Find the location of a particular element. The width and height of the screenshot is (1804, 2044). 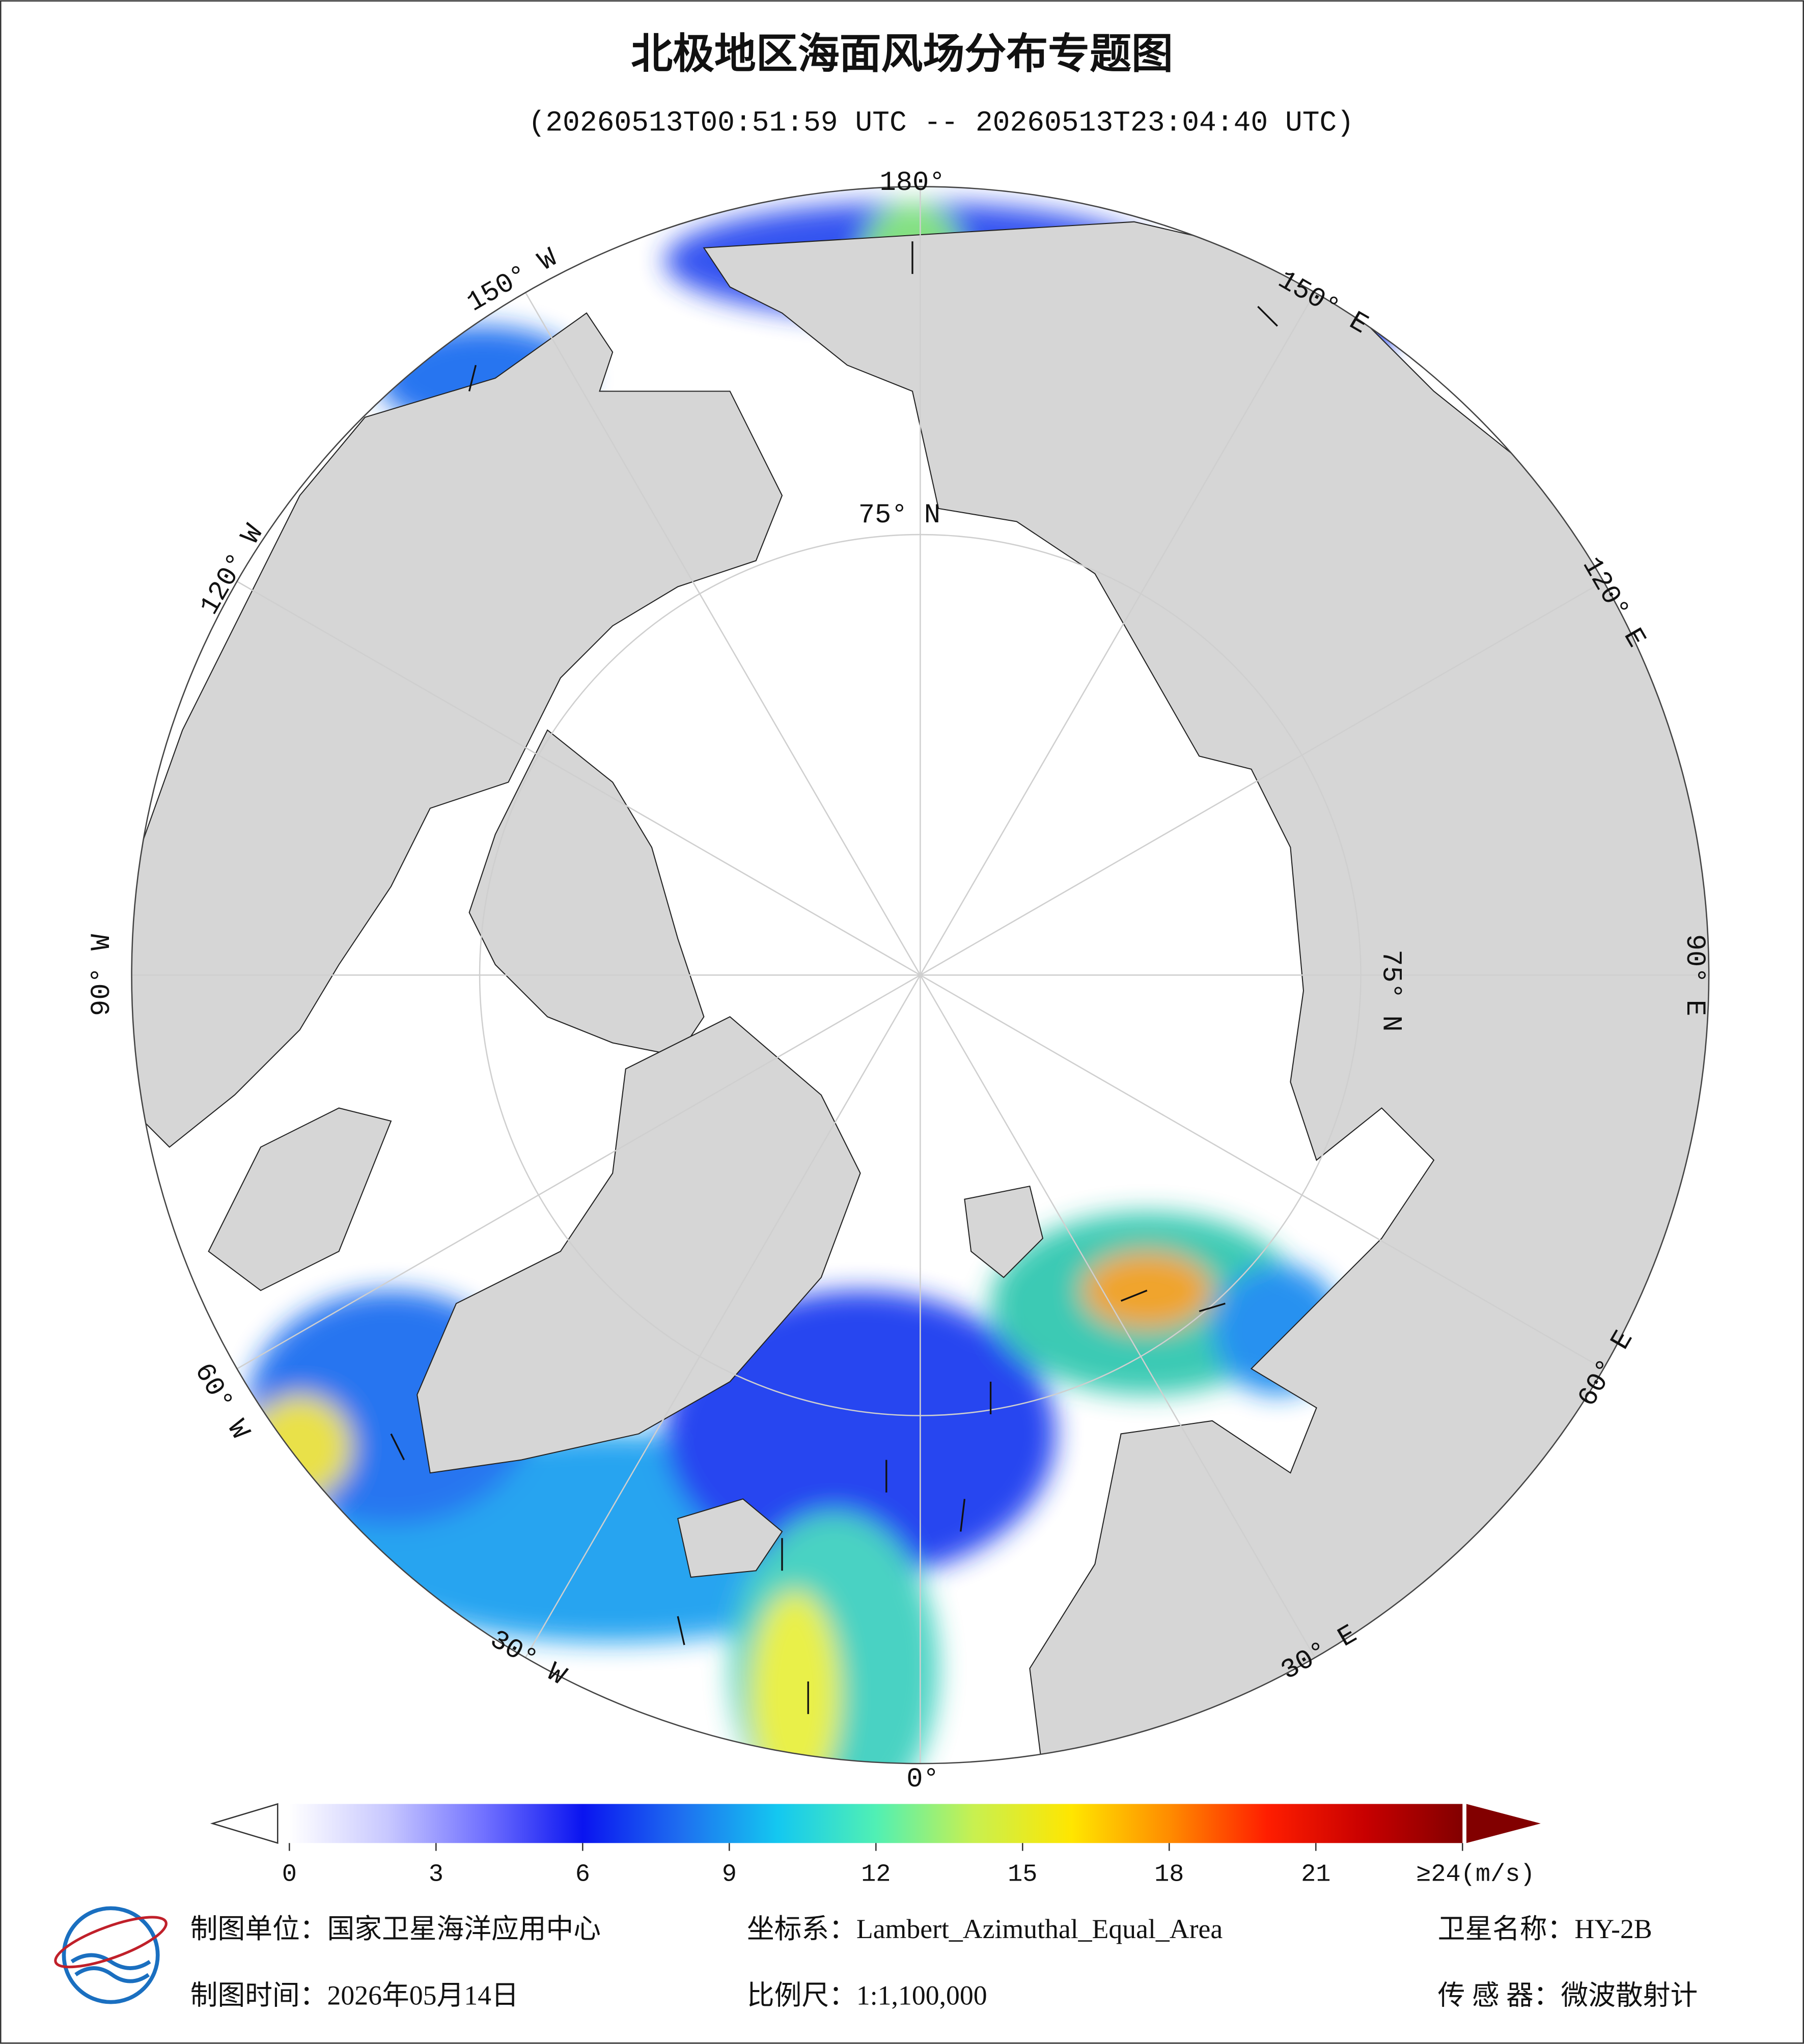

logo is located at coordinates (111, 1955).